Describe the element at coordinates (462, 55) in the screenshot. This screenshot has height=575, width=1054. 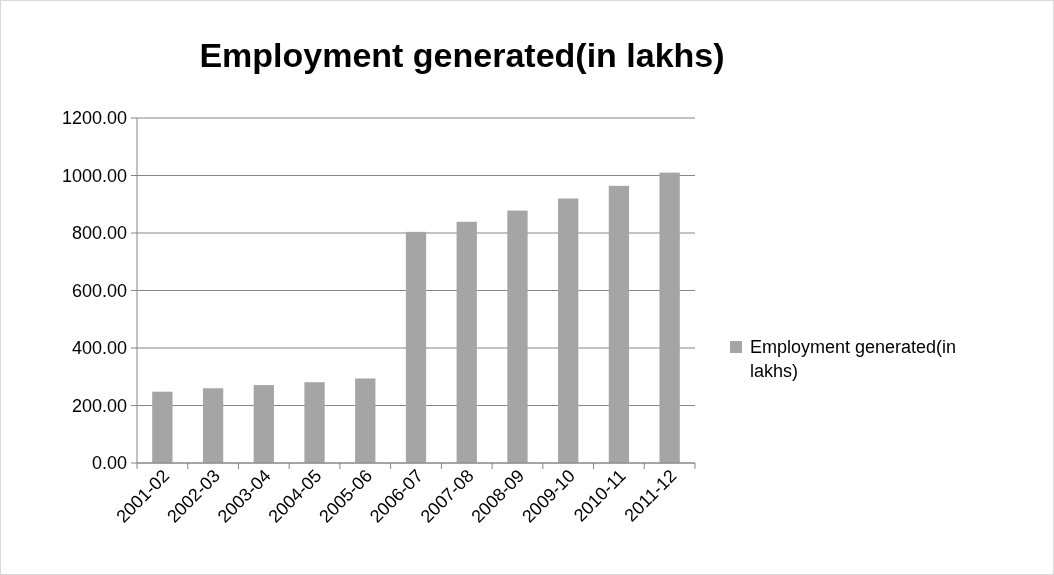
I see `chart-title: Employment generated(in lakhs)` at that location.